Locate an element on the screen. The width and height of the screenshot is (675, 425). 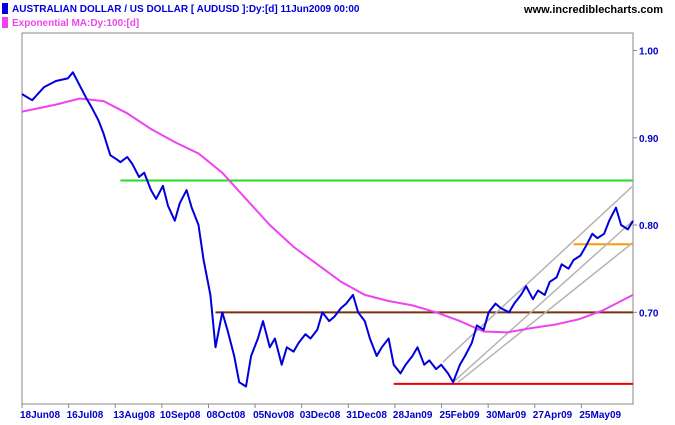
y-axis: 1.00 0.90 0.80 0.70 is located at coordinates (646, 182).